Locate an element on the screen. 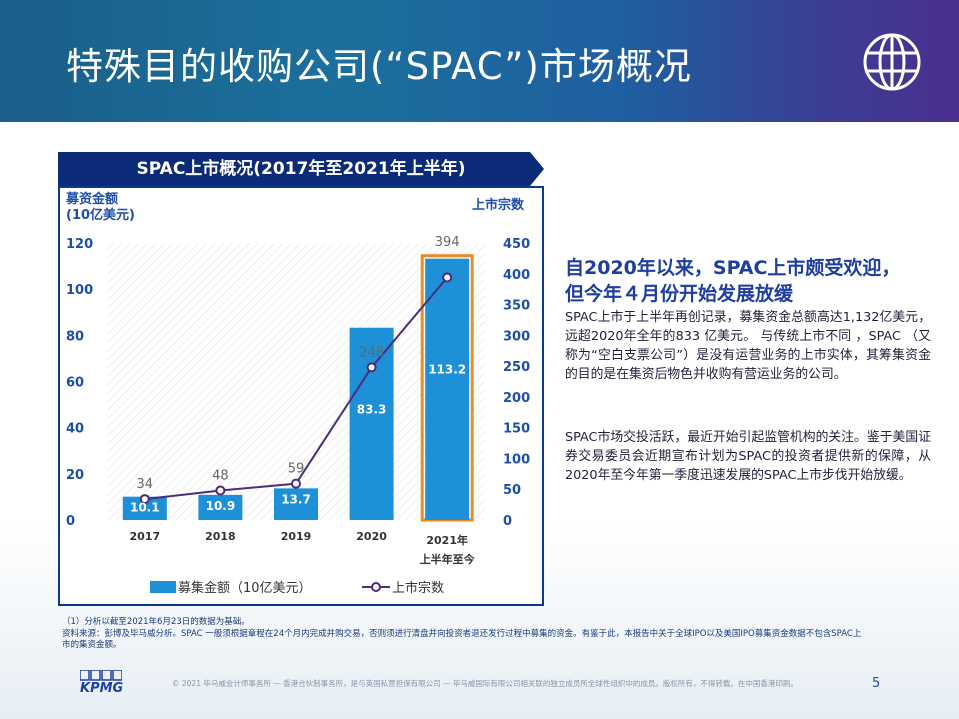 This screenshot has width=959, height=719. right-axis-tick: 150 is located at coordinates (516, 429).